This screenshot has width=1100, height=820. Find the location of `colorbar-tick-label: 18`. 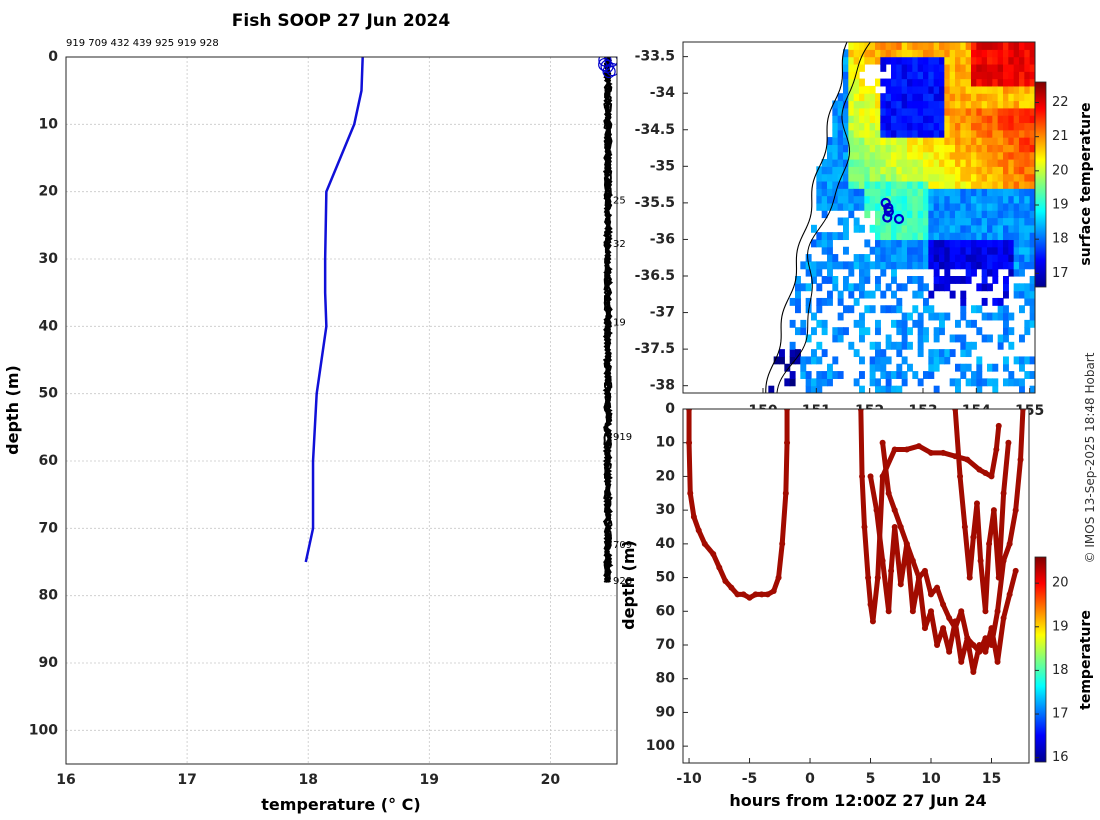

colorbar-tick-label: 18 is located at coordinates (1060, 239).